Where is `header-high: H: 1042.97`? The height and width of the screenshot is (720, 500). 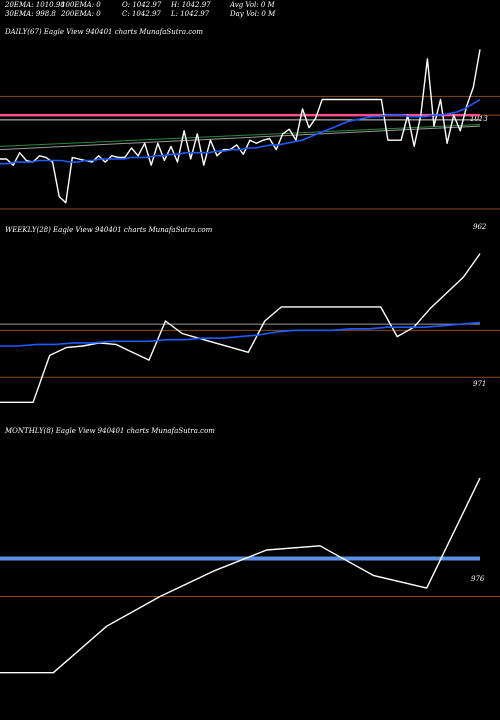
header-high: H: 1042.97 is located at coordinates (191, 5).